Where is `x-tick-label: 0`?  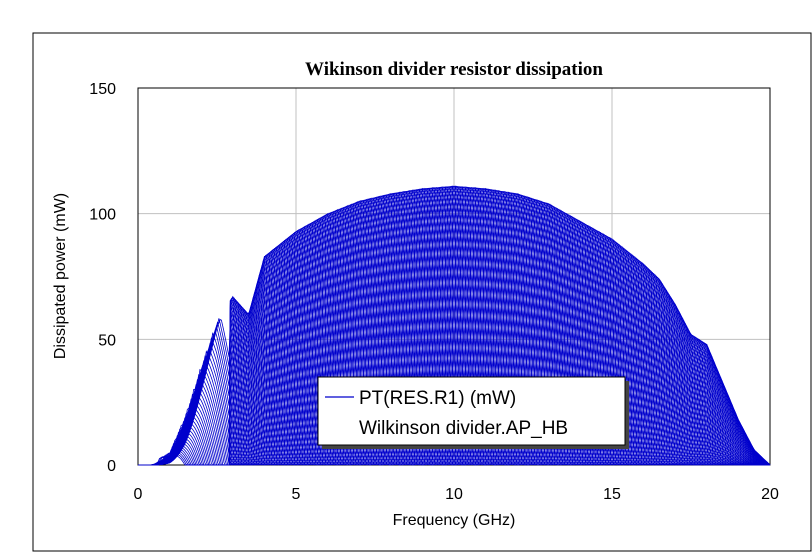
x-tick-label: 0 is located at coordinates (138, 494).